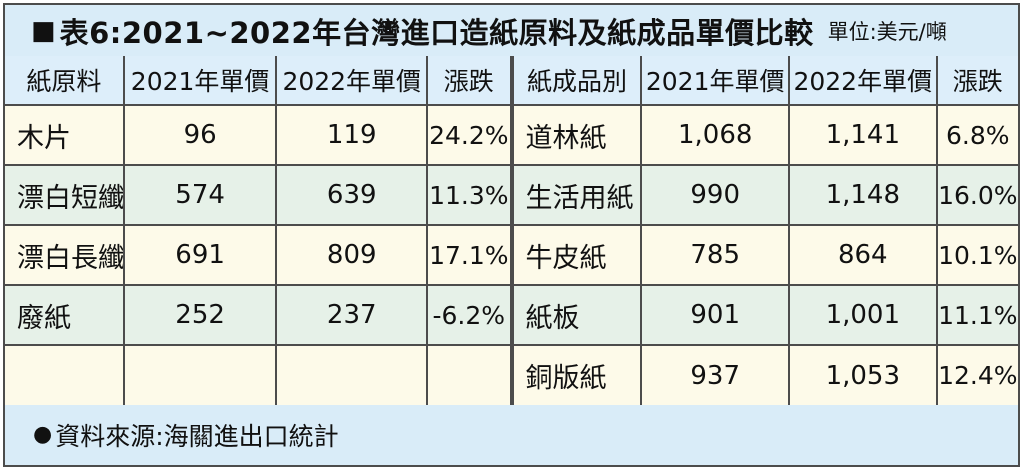  Describe the element at coordinates (577, 81) in the screenshot. I see `column-header: 紙成品別` at that location.